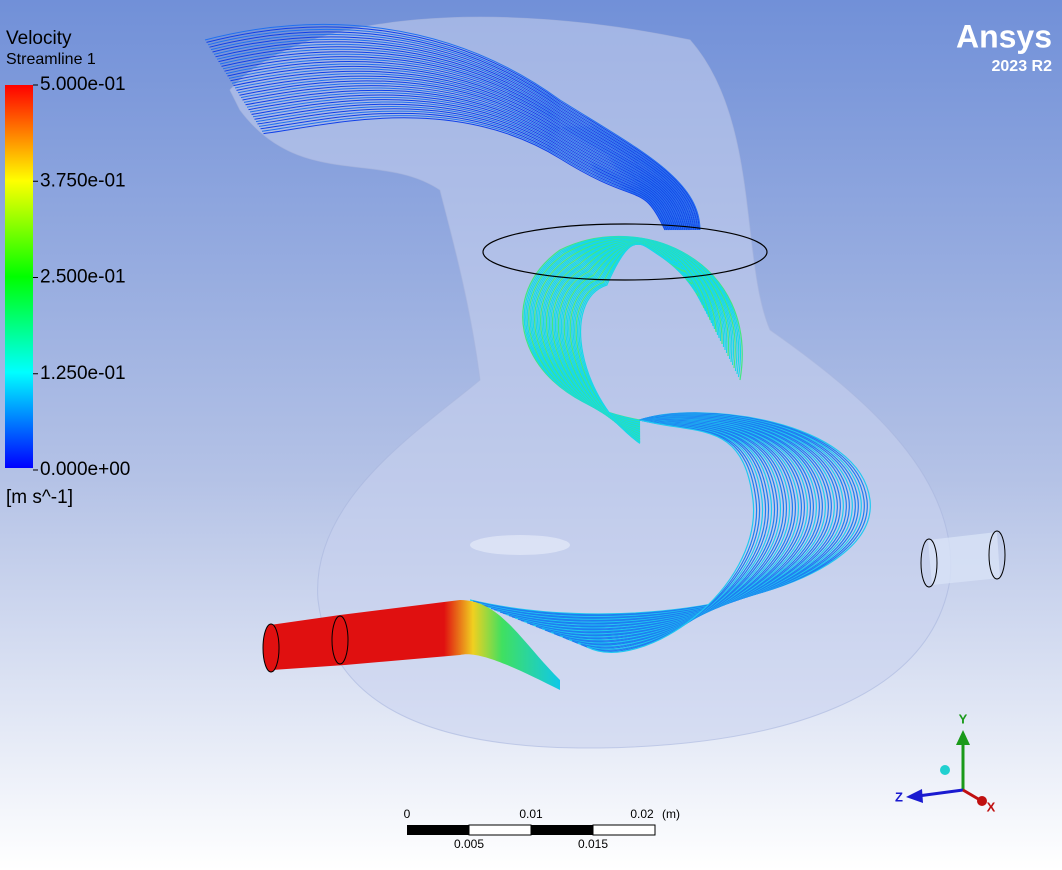  I want to click on arrow-x, so click(982, 801).